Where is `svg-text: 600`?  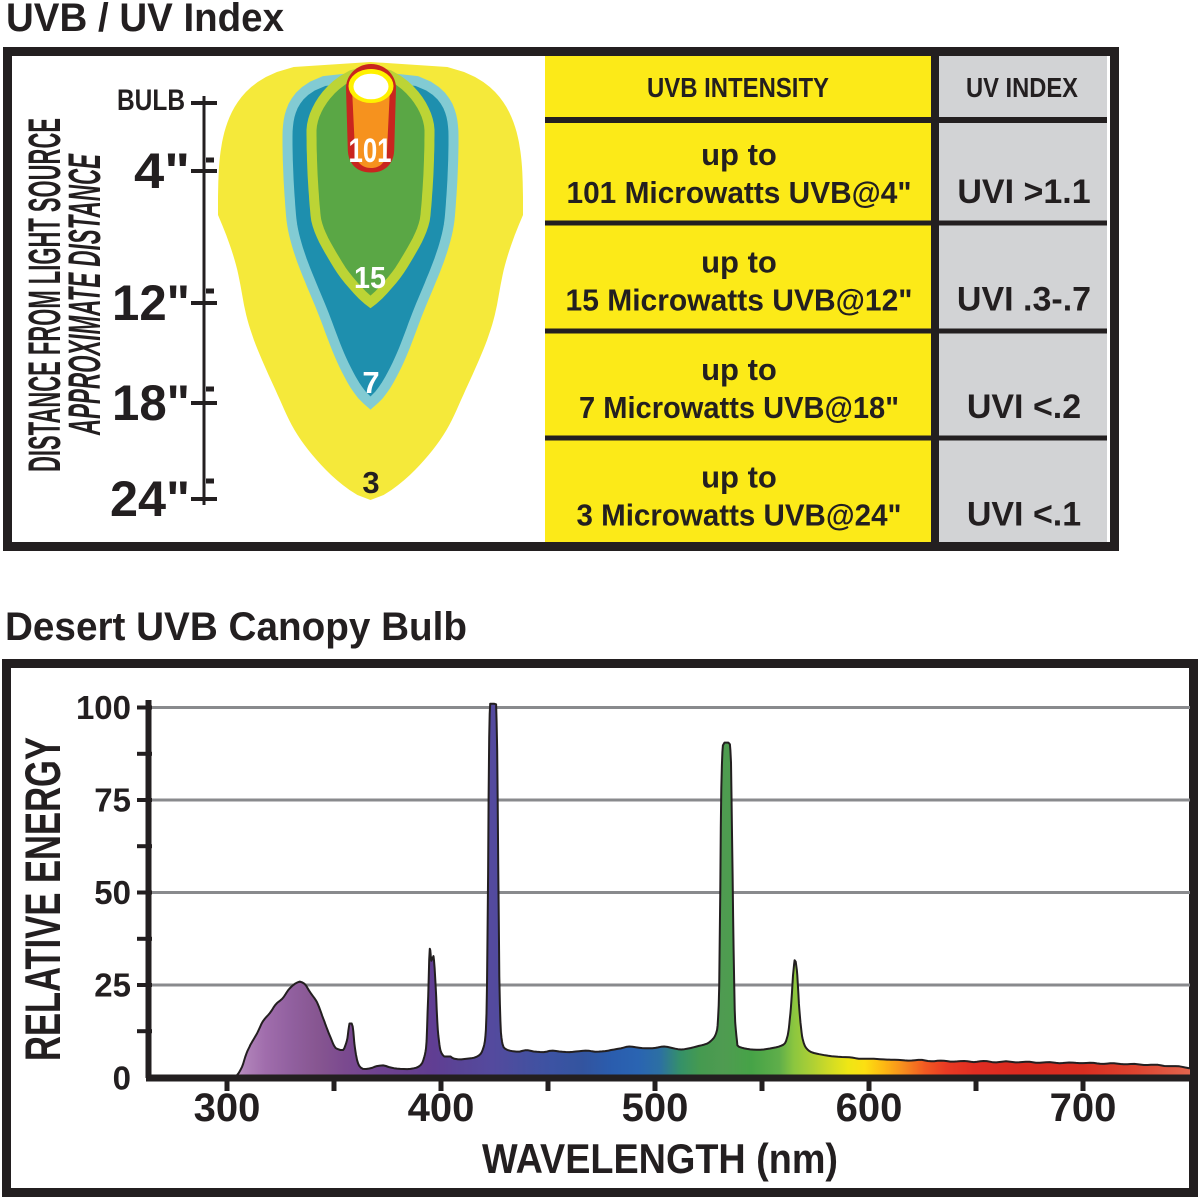 svg-text: 600 is located at coordinates (869, 1108).